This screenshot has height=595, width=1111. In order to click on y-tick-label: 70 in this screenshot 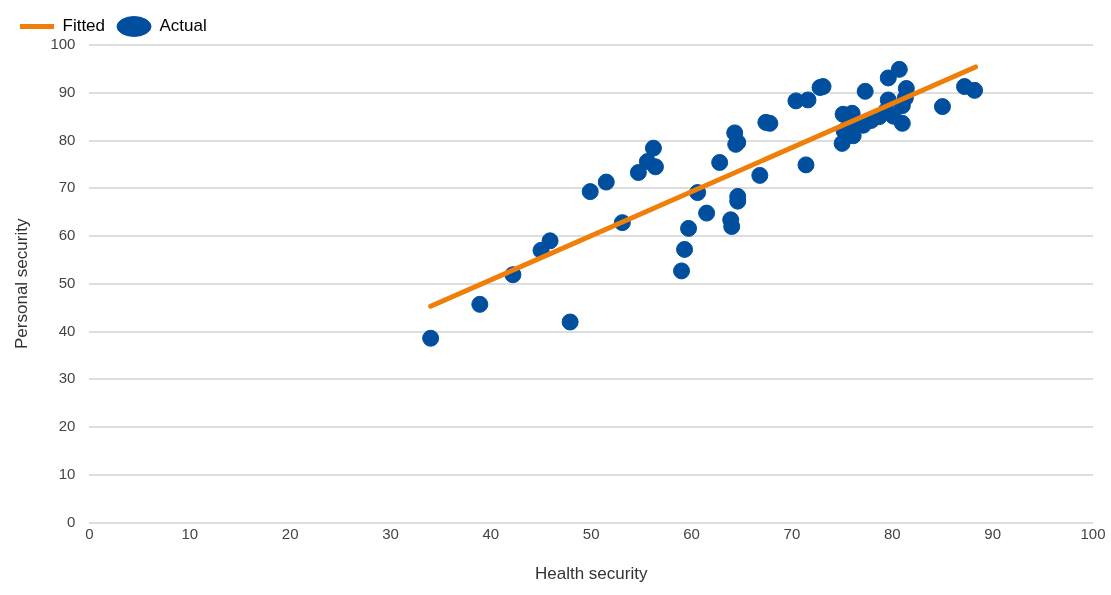, I will do `click(67, 187)`.